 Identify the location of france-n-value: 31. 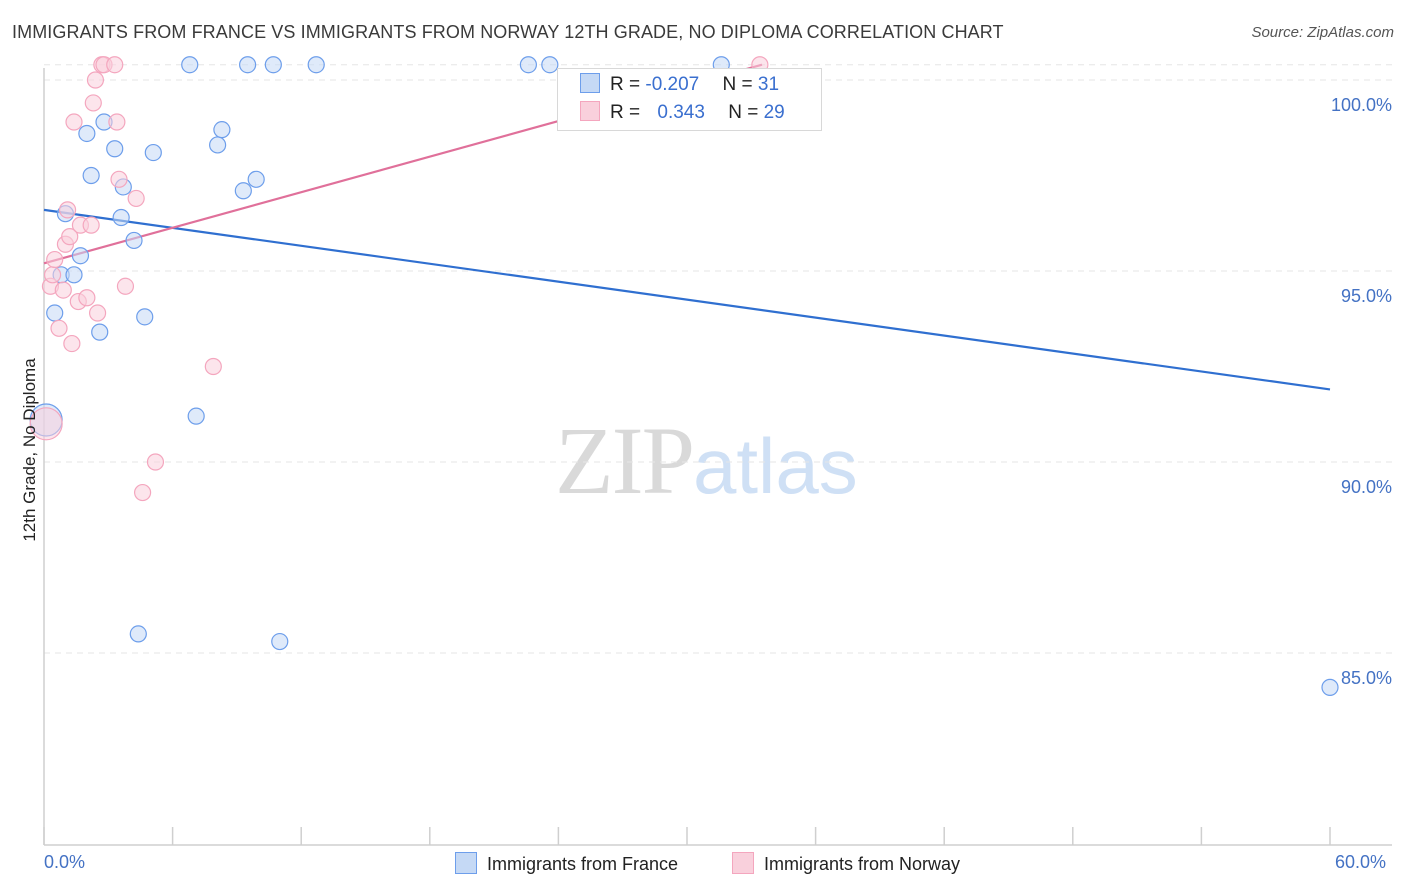
(768, 84).